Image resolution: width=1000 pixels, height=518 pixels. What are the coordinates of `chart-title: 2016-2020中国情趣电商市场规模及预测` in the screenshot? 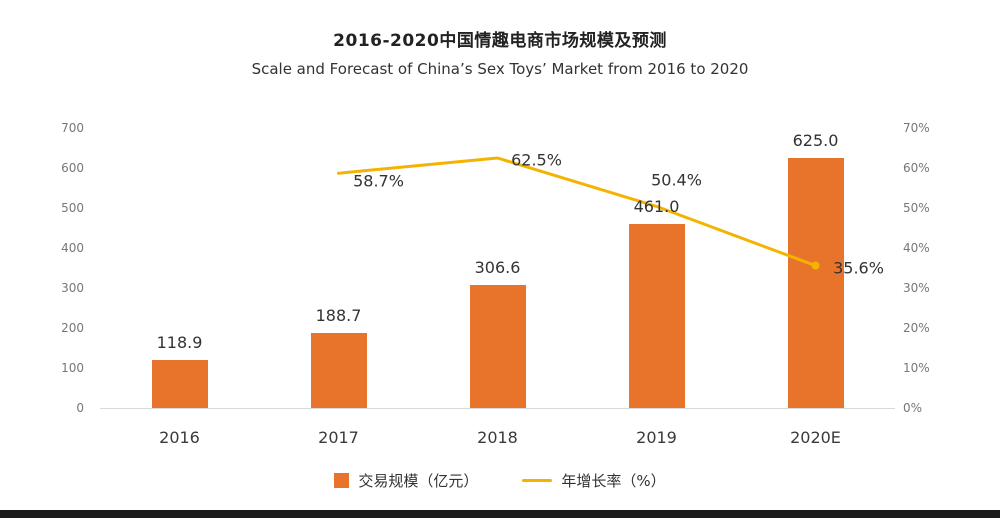 It's located at (500, 41).